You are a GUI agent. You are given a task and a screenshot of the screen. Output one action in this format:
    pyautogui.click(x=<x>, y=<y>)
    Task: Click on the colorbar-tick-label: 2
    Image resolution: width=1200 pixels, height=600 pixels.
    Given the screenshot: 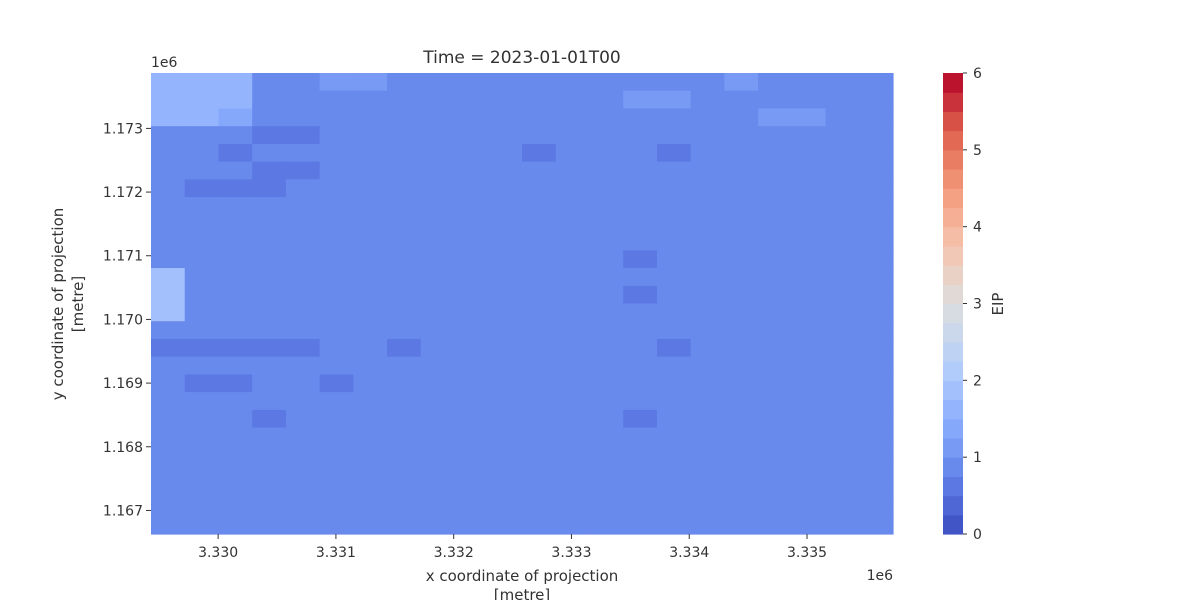 What is the action you would take?
    pyautogui.click(x=977, y=381)
    